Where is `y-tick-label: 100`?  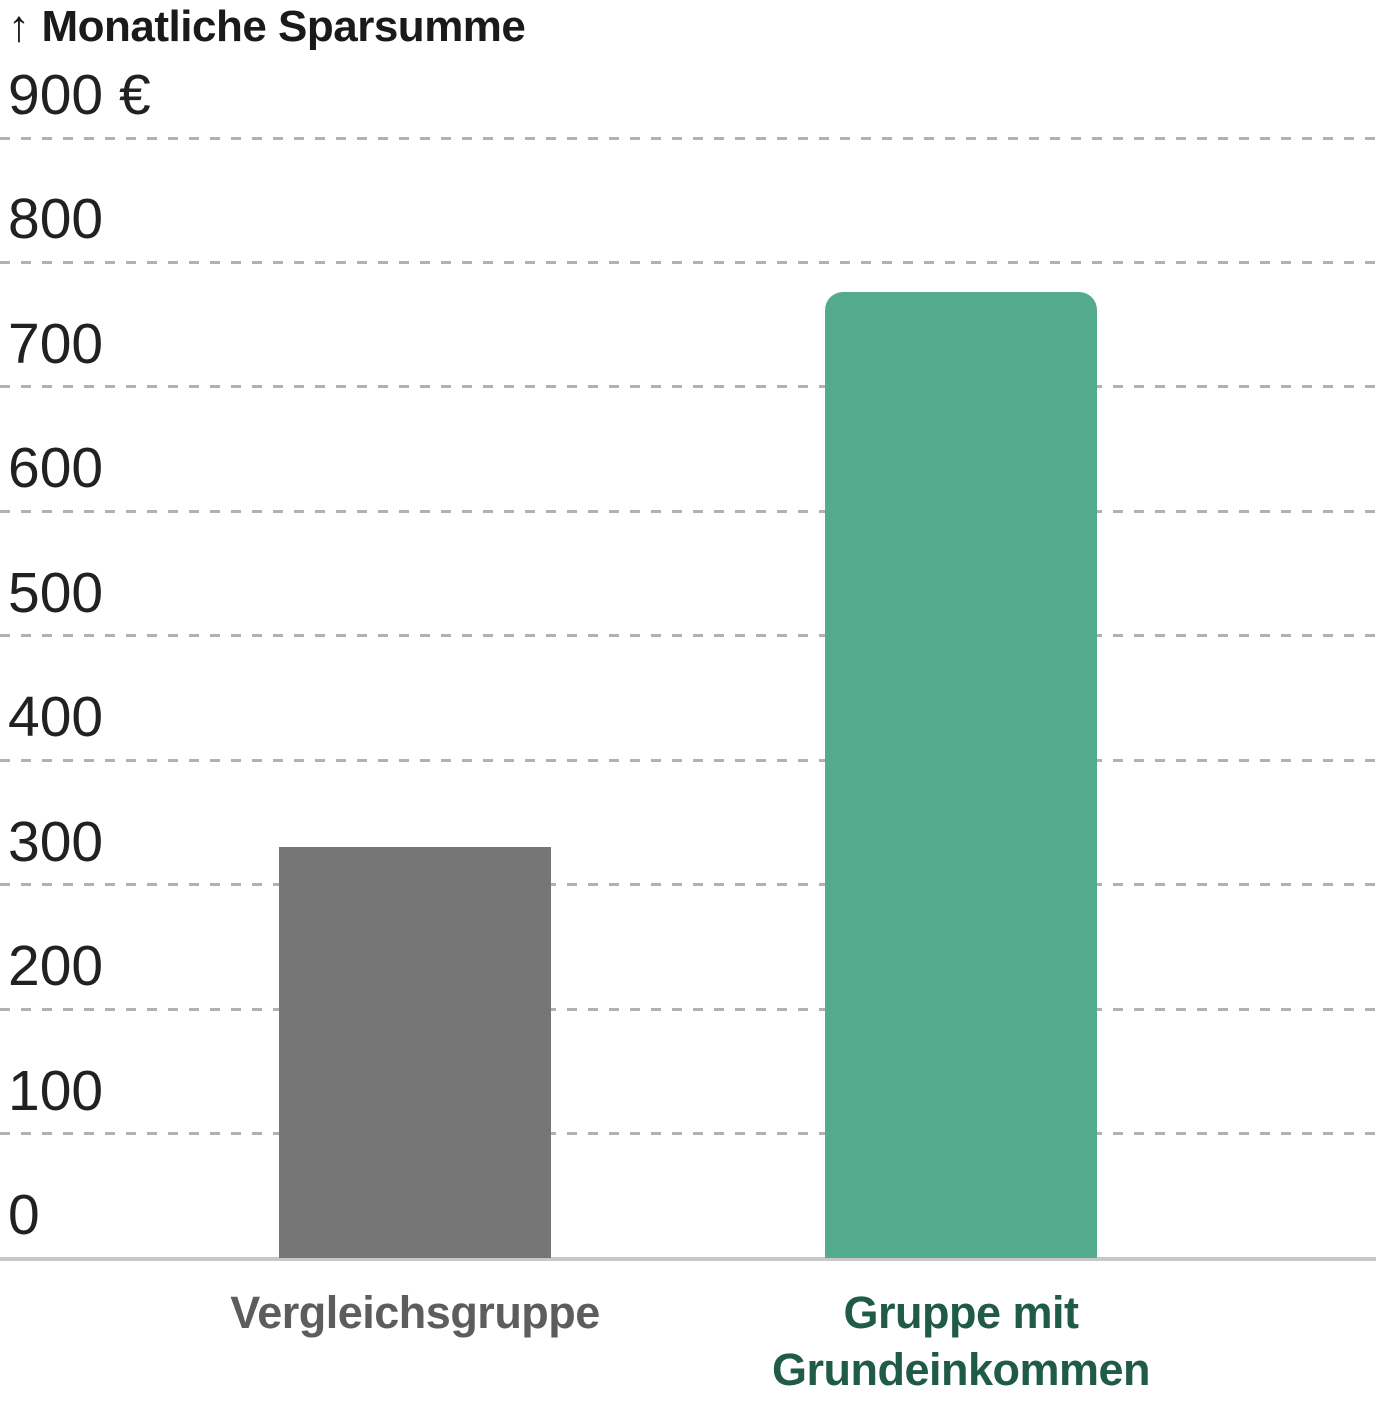 y-tick-label: 100 is located at coordinates (56, 1090).